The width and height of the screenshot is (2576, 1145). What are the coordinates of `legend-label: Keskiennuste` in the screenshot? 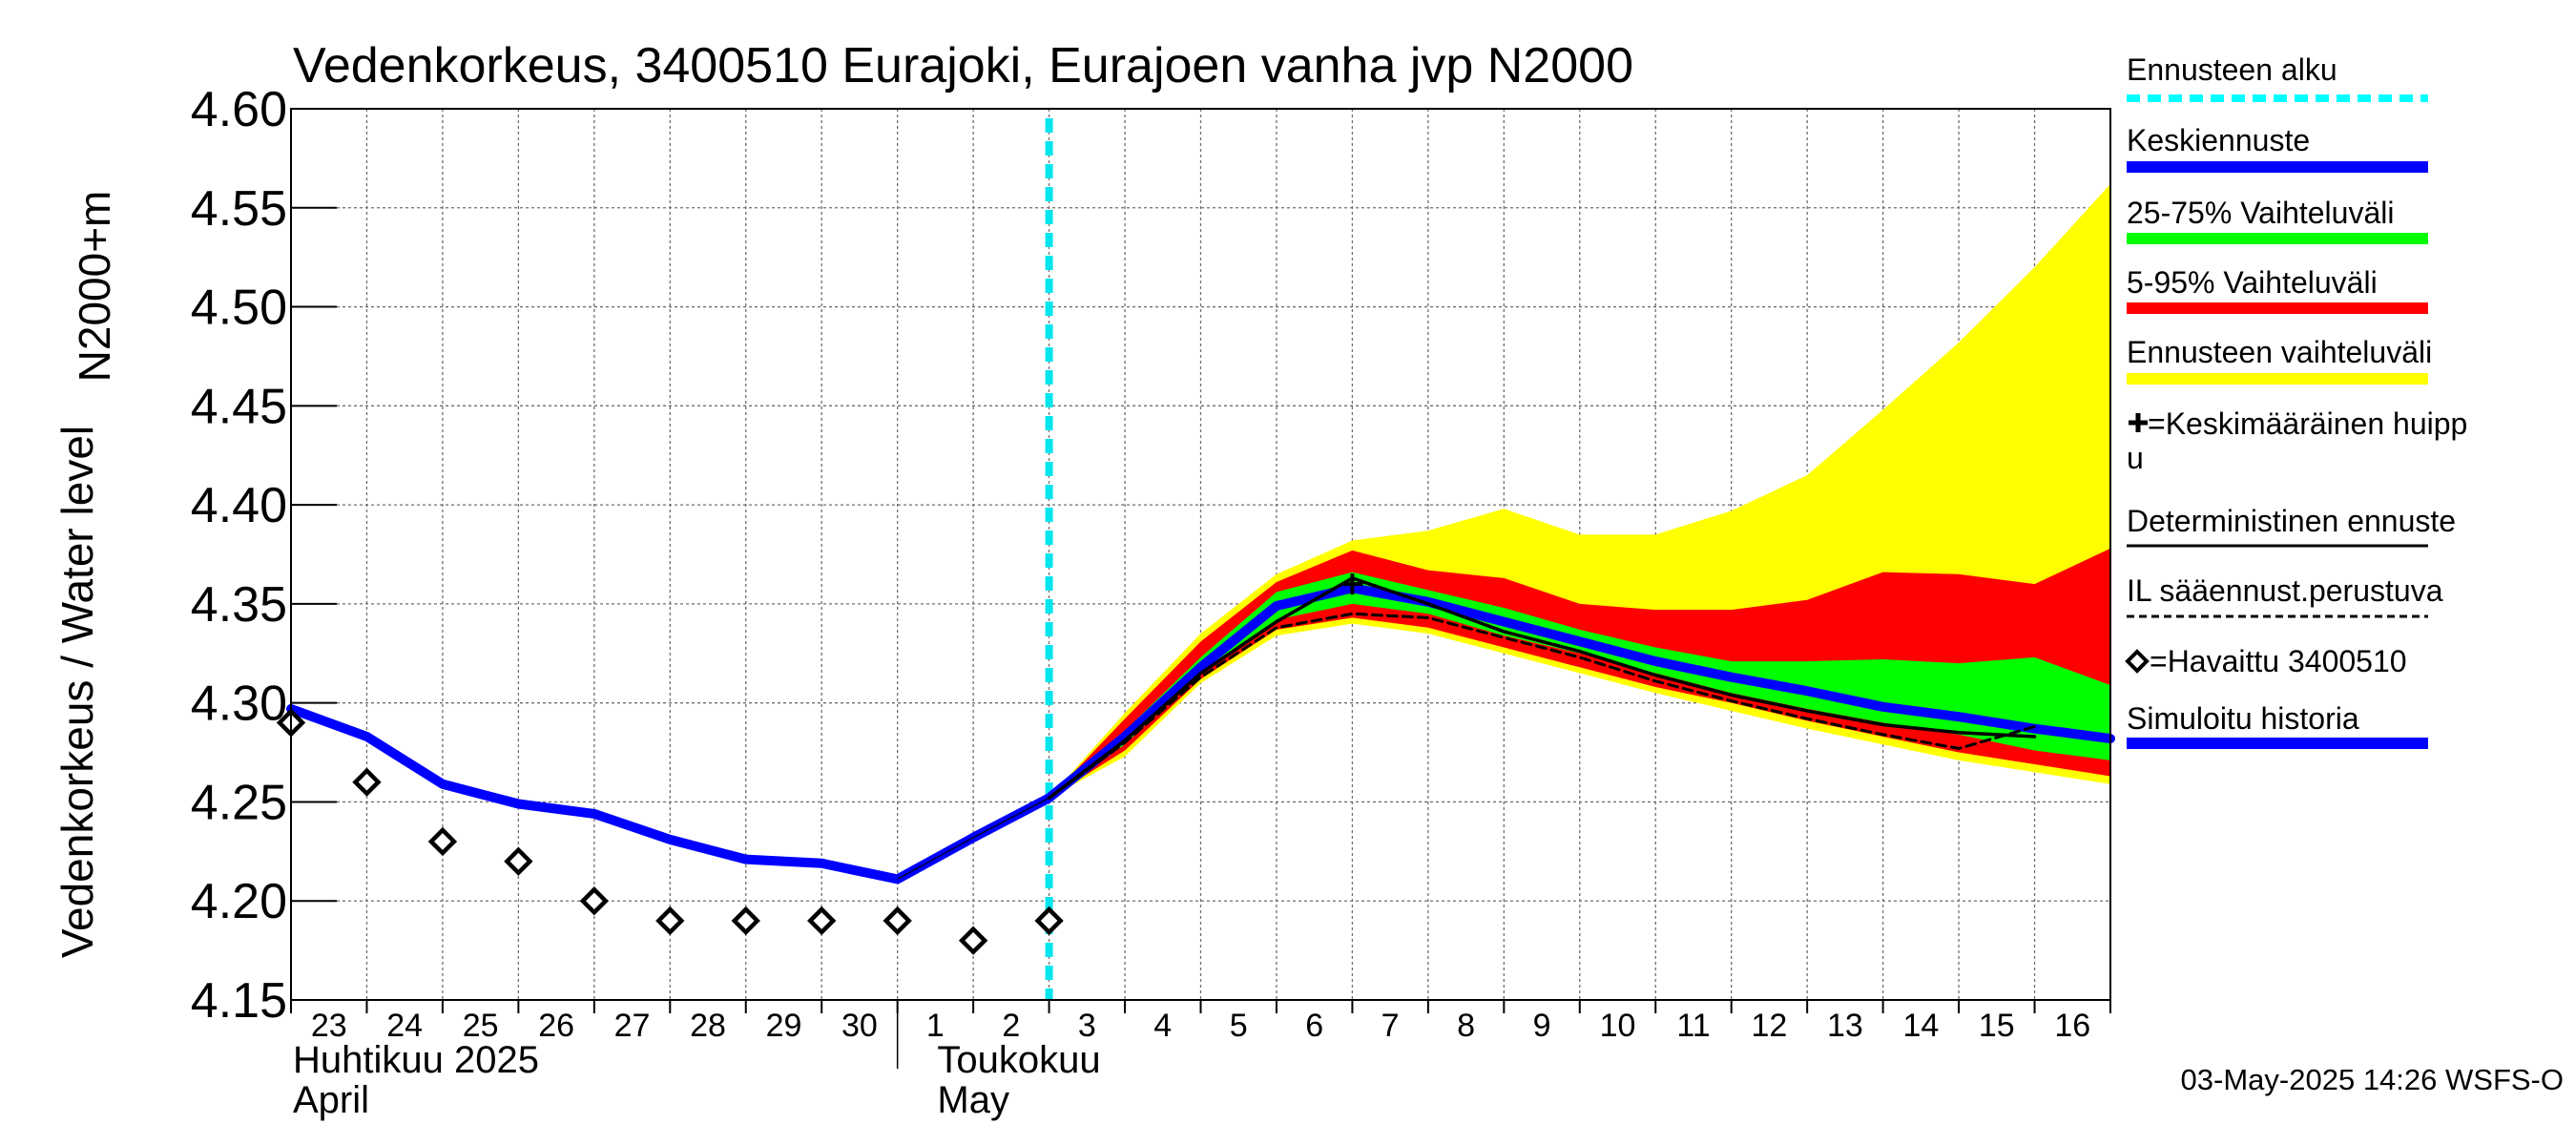 It's located at (2218, 140).